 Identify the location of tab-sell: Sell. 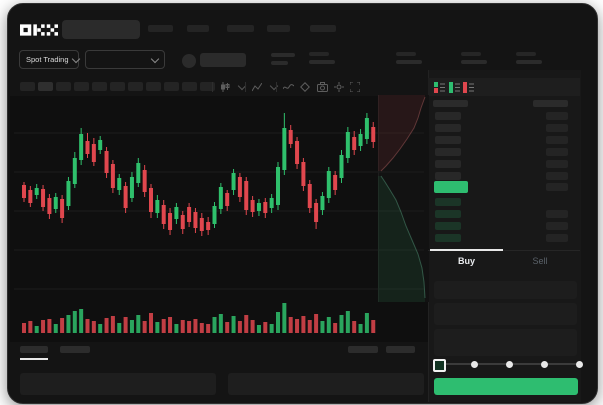
(540, 261).